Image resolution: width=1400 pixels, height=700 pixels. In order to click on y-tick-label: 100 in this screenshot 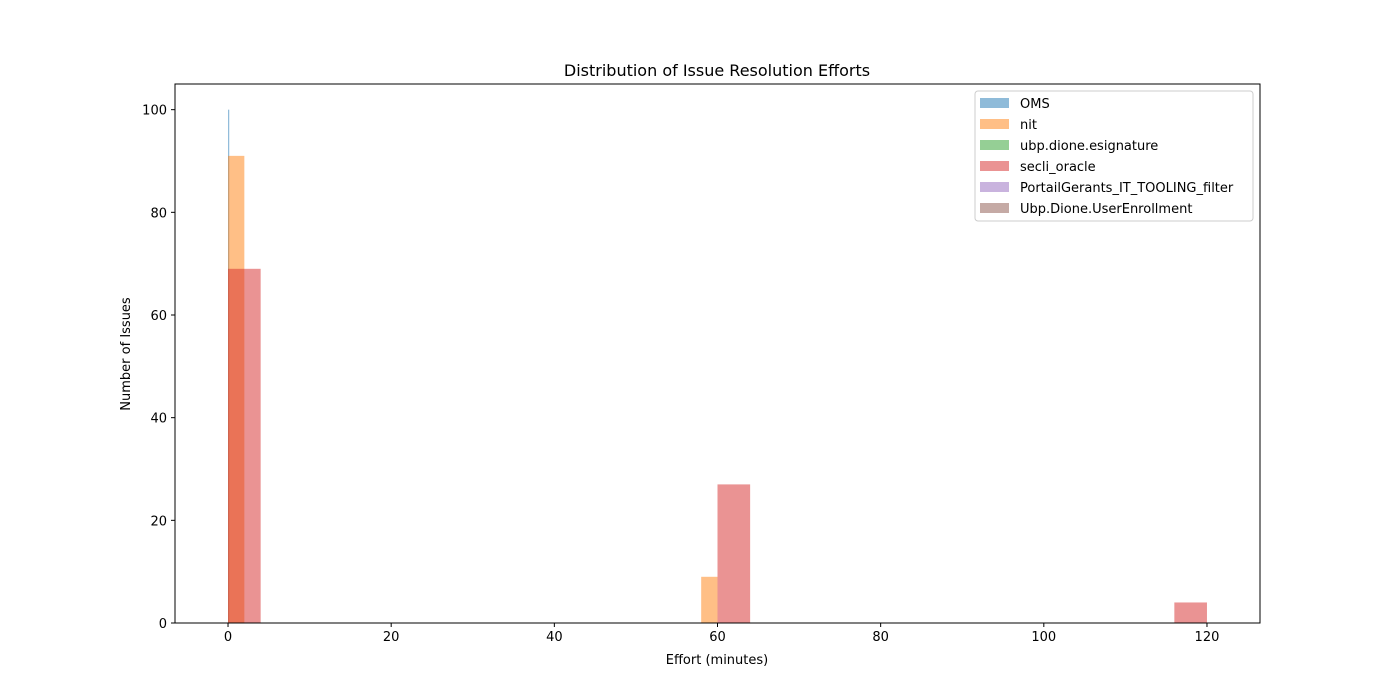, I will do `click(154, 111)`.